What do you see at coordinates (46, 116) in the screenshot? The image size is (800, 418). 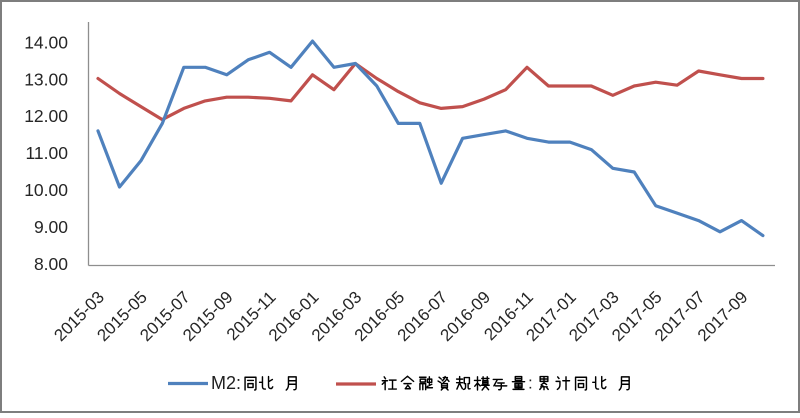 I see `svg-text: 12.00` at bounding box center [46, 116].